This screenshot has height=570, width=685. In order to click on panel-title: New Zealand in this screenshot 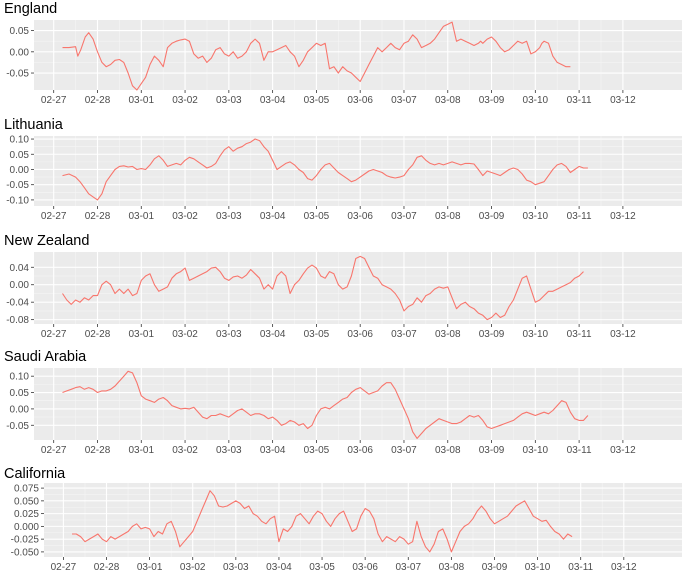, I will do `click(46, 241)`.